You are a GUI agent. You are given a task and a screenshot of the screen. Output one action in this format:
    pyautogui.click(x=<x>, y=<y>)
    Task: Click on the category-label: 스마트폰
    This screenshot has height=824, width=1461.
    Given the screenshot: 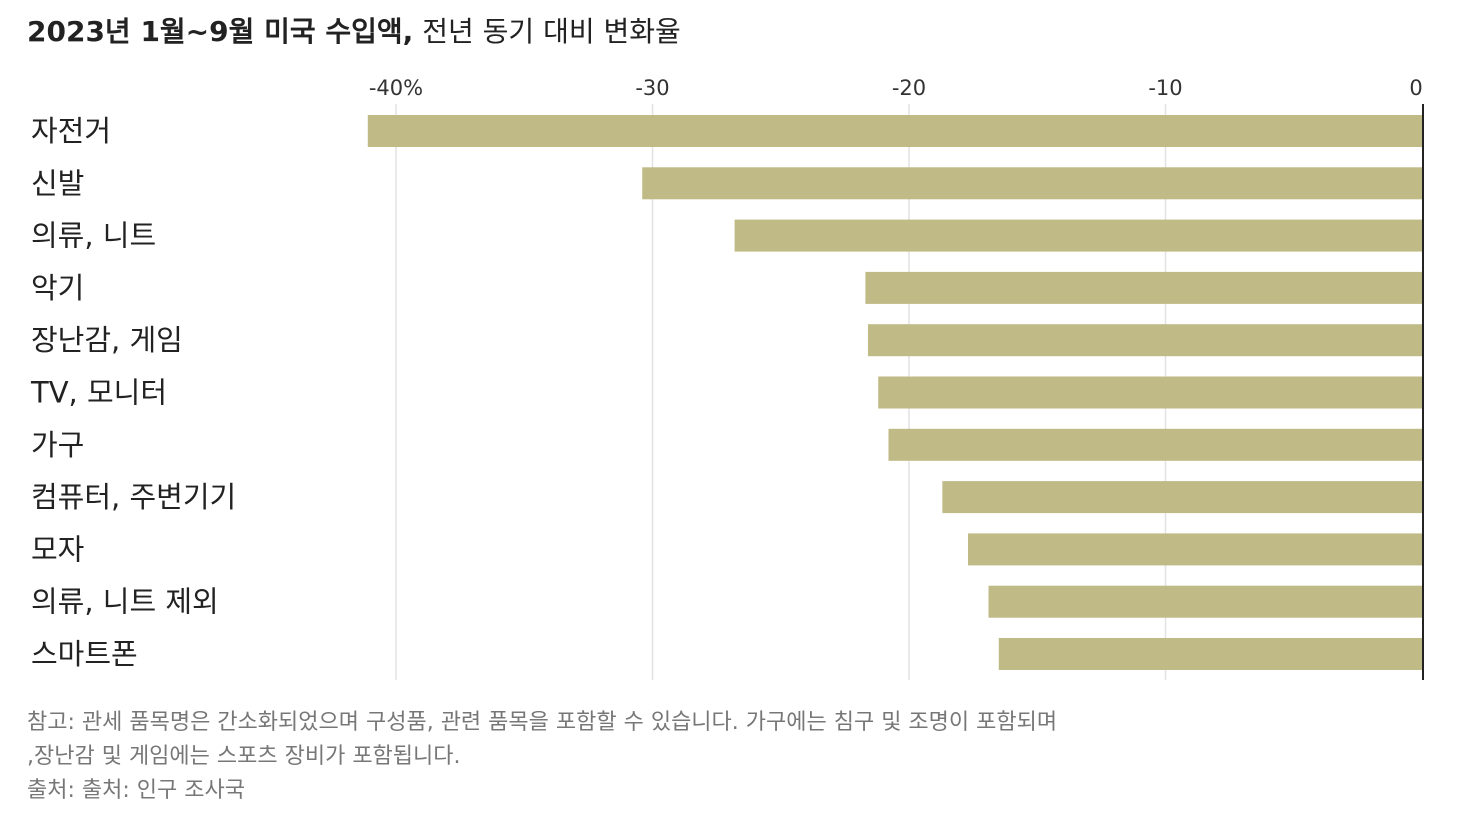 What is the action you would take?
    pyautogui.click(x=84, y=654)
    